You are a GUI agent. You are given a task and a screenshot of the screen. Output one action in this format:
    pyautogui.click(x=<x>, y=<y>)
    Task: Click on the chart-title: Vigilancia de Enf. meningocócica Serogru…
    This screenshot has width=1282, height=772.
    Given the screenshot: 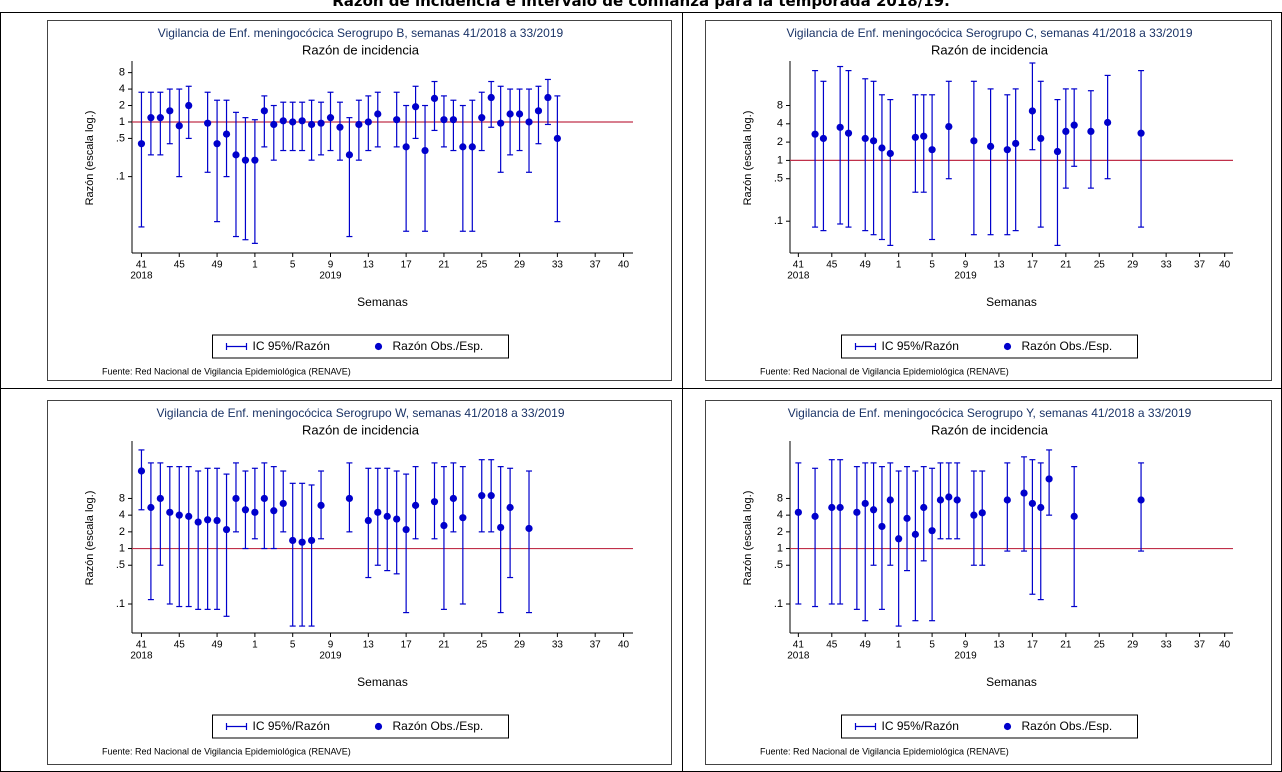 What is the action you would take?
    pyautogui.click(x=990, y=413)
    